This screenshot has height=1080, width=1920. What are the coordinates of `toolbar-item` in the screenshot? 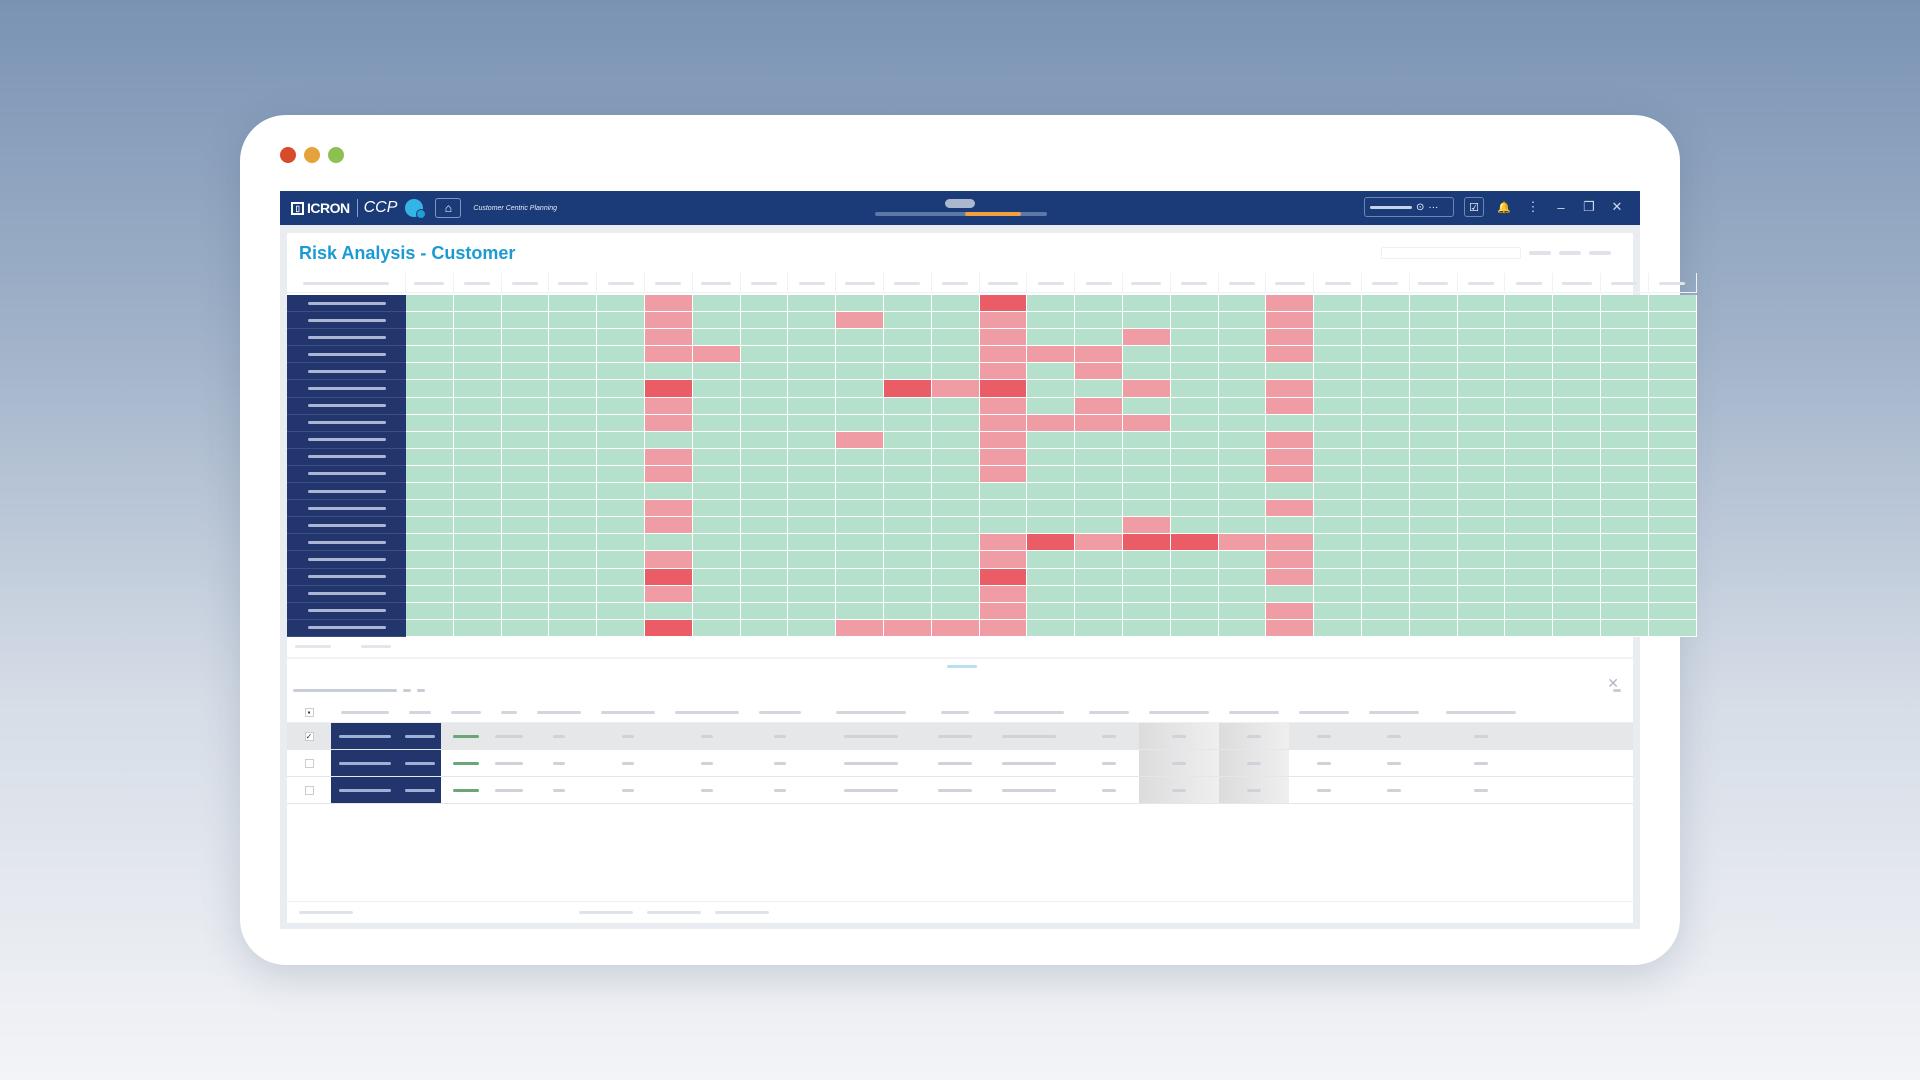 It's located at (421, 690).